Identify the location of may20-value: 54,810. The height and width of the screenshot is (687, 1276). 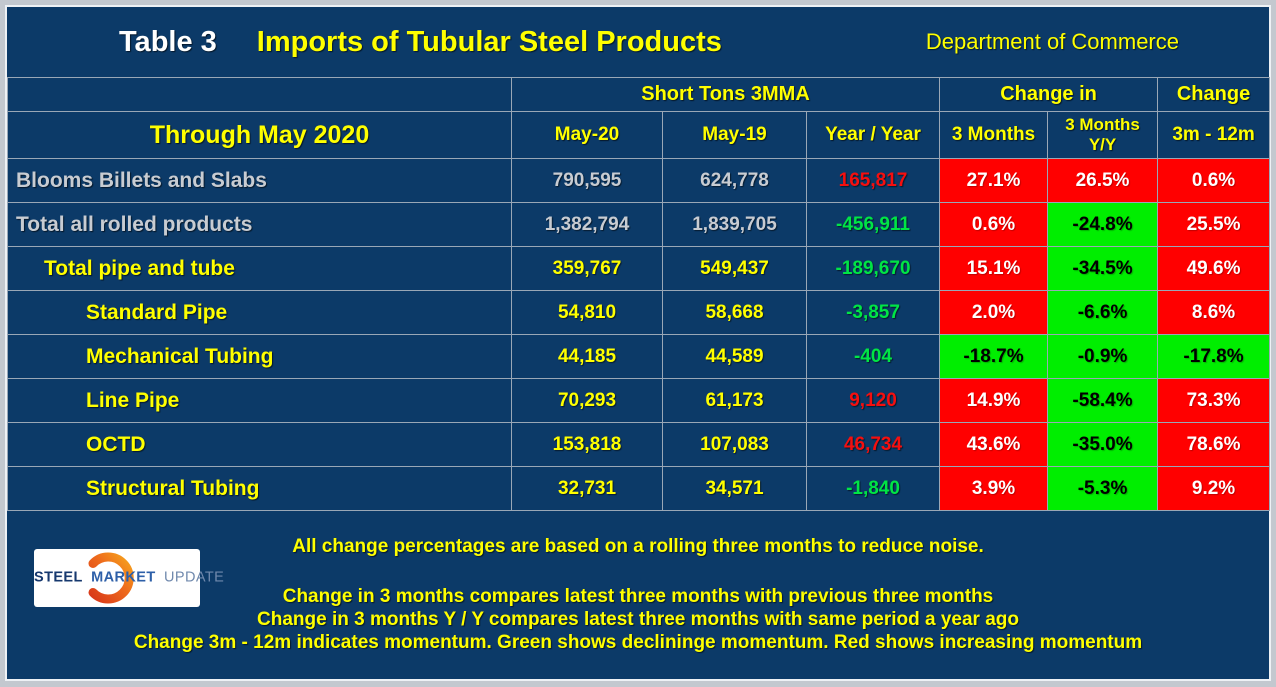
(587, 312).